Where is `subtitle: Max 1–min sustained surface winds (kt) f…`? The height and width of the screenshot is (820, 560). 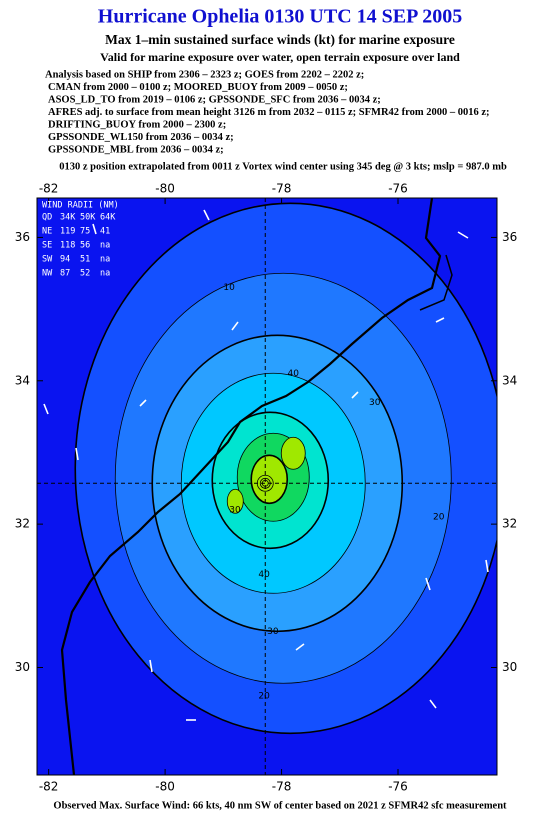 subtitle: Max 1–min sustained surface winds (kt) f… is located at coordinates (280, 39).